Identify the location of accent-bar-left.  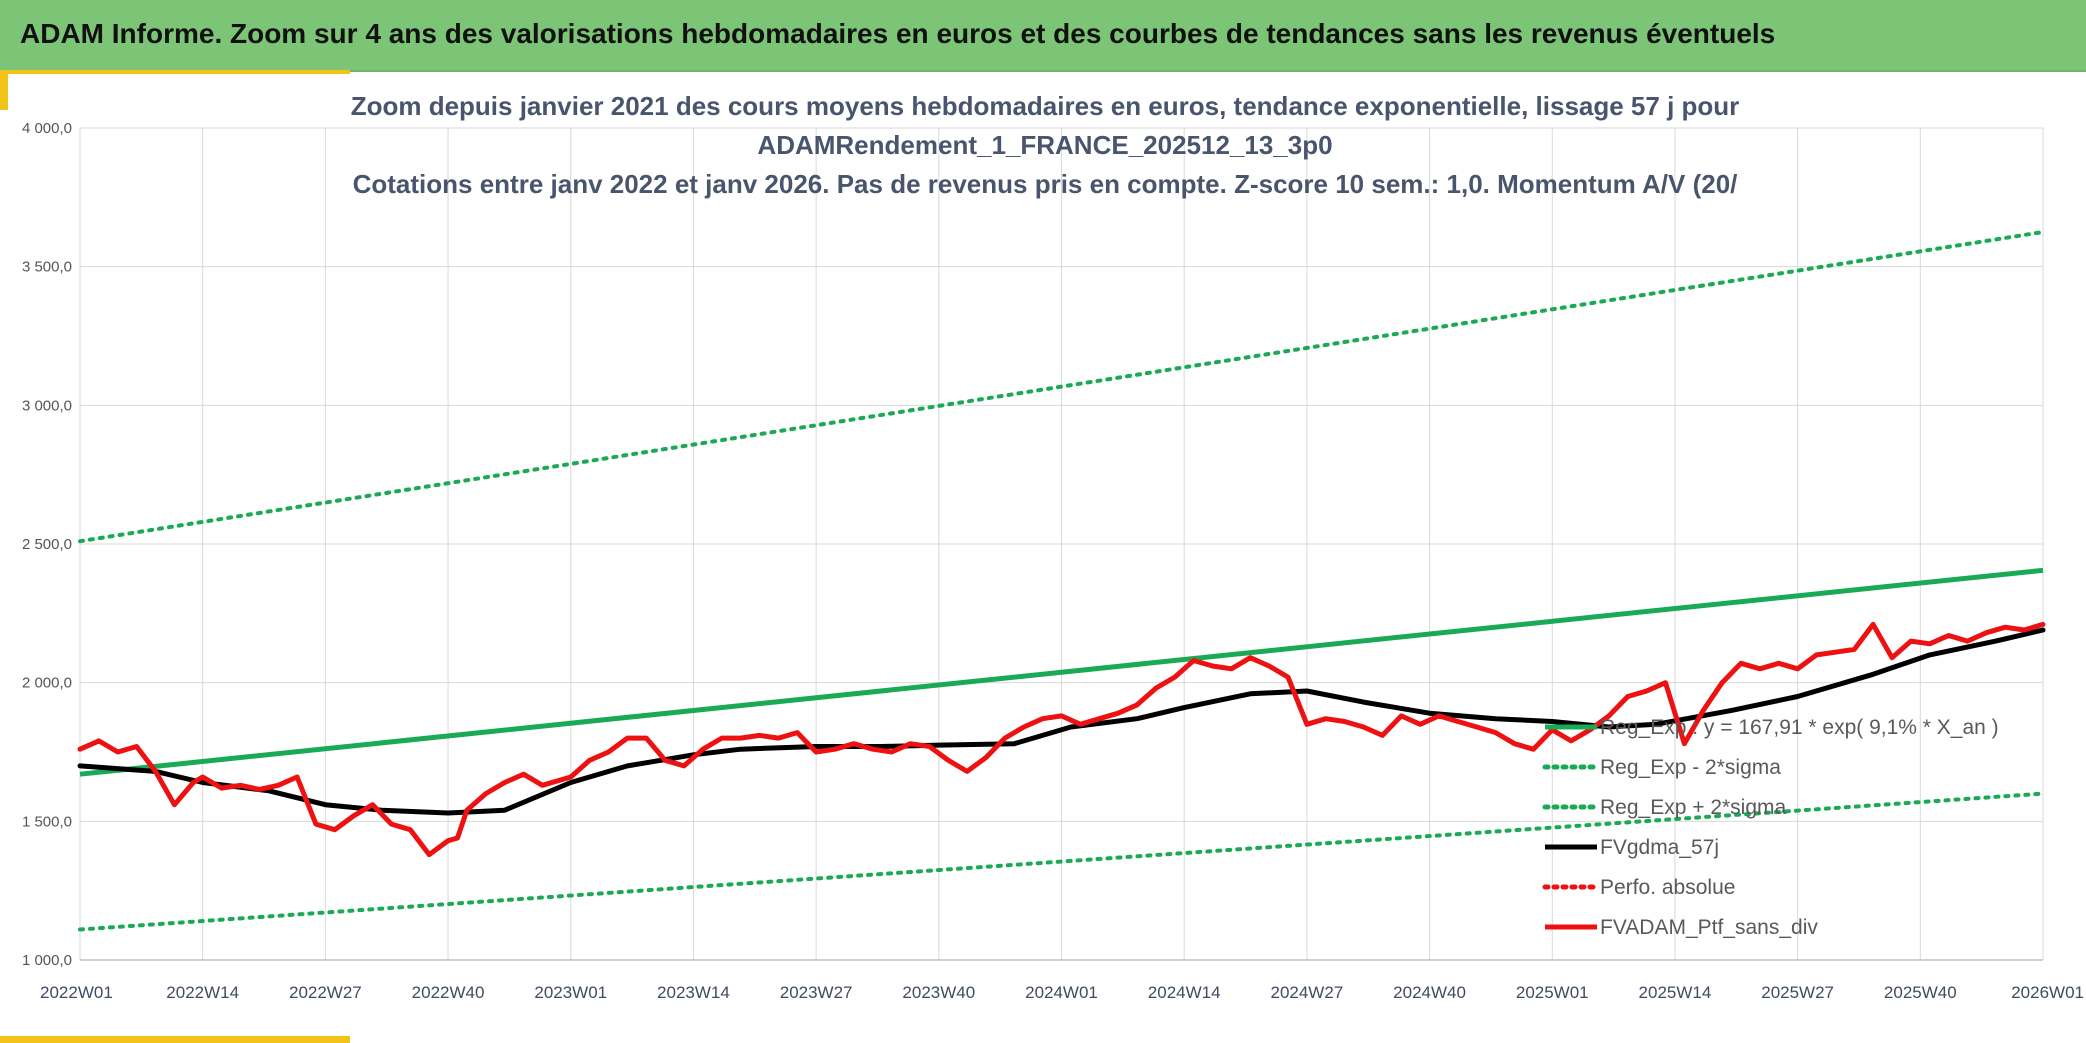
(4, 90).